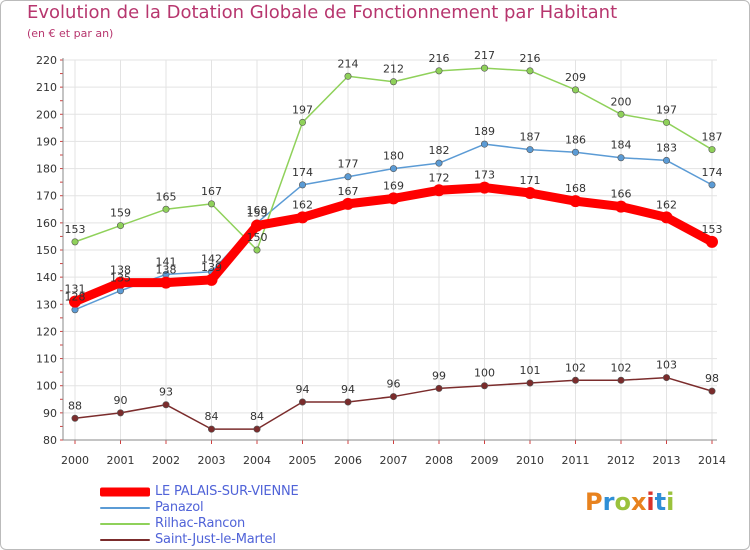  What do you see at coordinates (46, 223) in the screenshot?
I see `y-tick-label: 160` at bounding box center [46, 223].